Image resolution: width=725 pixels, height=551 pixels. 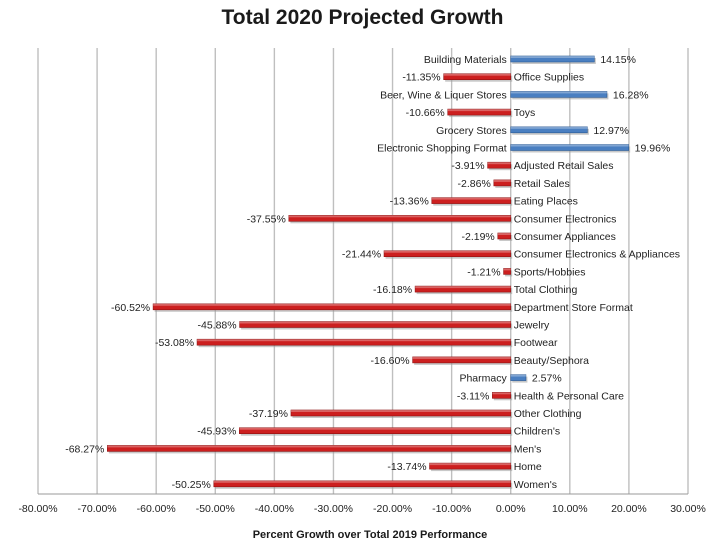 I want to click on value-label: -13.36%, so click(x=409, y=202).